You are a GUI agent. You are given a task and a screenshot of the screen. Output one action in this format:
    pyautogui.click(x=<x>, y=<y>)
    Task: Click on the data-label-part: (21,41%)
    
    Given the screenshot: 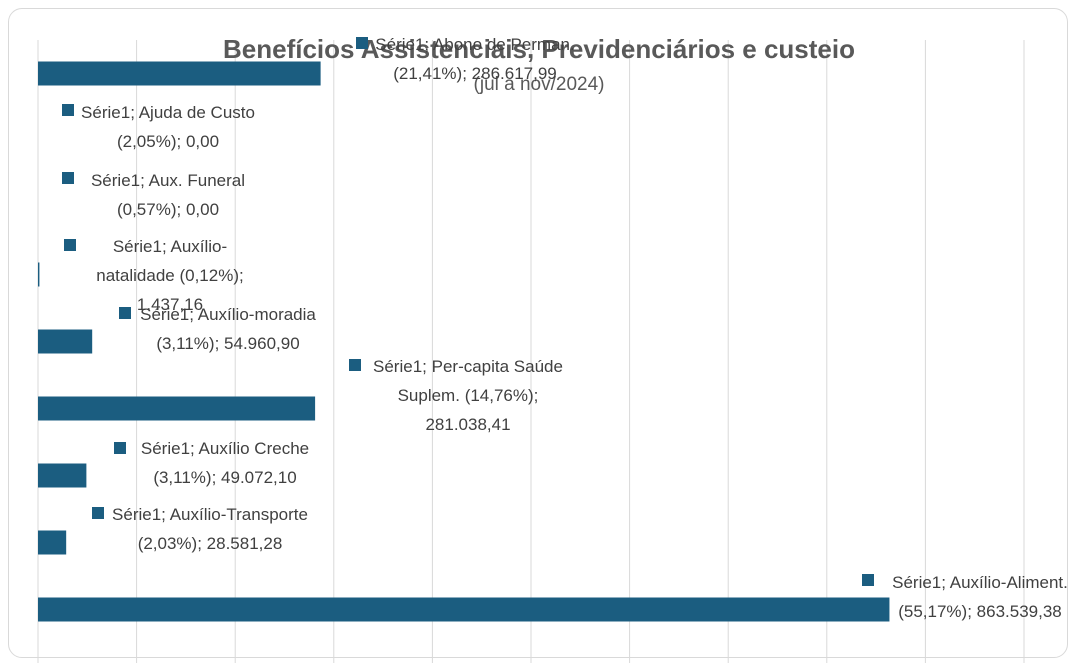 What is the action you would take?
    pyautogui.click(x=428, y=73)
    